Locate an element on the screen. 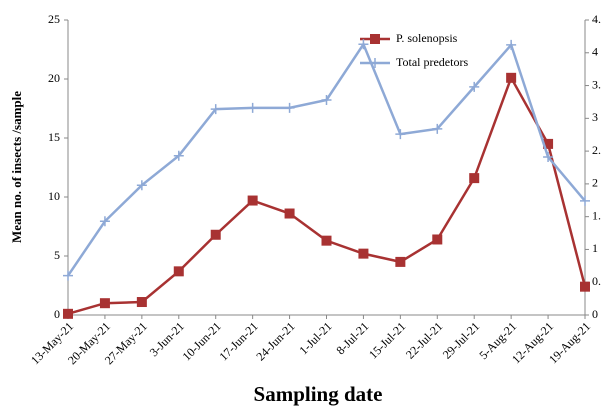 Image resolution: width=601 pixels, height=412 pixels. y2-tick-label: 3.5 is located at coordinates (596, 84).